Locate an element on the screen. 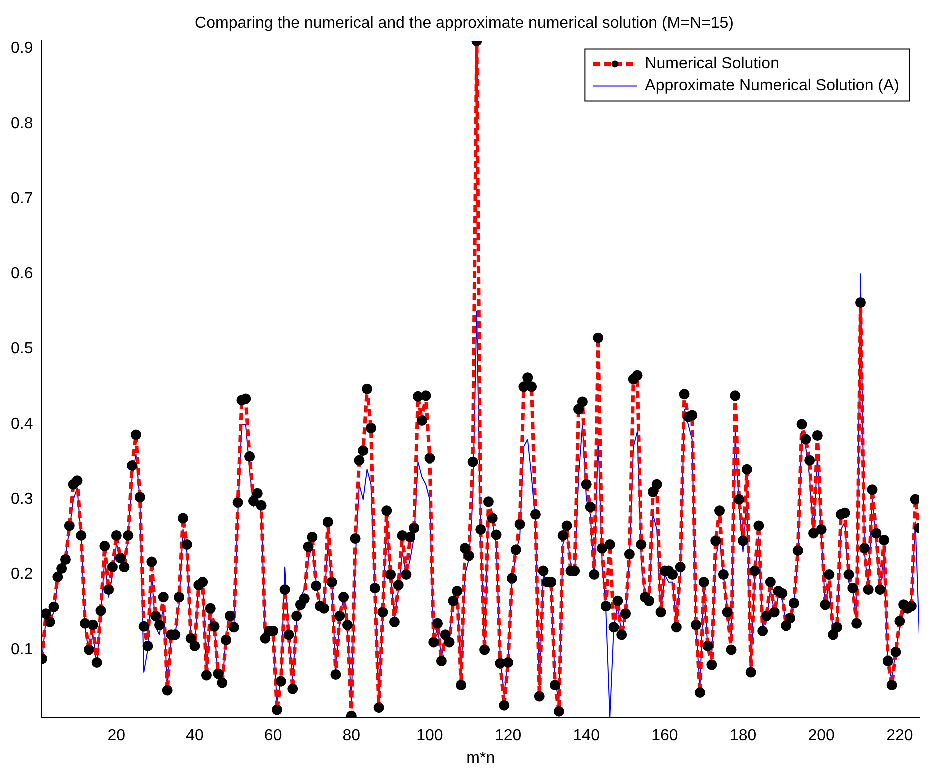 This screenshot has width=935, height=776. y-tick-label: 0.9 is located at coordinates (22, 49).